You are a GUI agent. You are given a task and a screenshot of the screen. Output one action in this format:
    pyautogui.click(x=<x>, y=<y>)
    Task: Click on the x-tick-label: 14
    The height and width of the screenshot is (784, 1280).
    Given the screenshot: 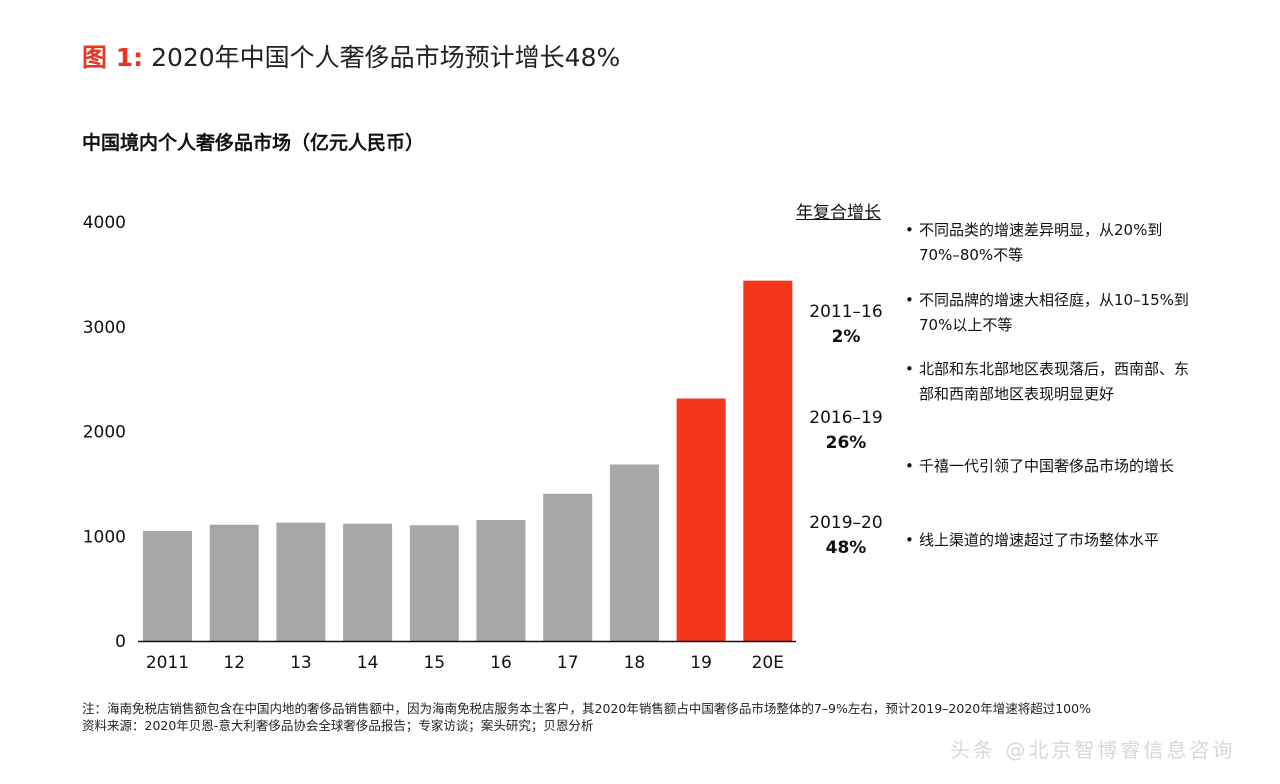 What is the action you would take?
    pyautogui.click(x=368, y=663)
    